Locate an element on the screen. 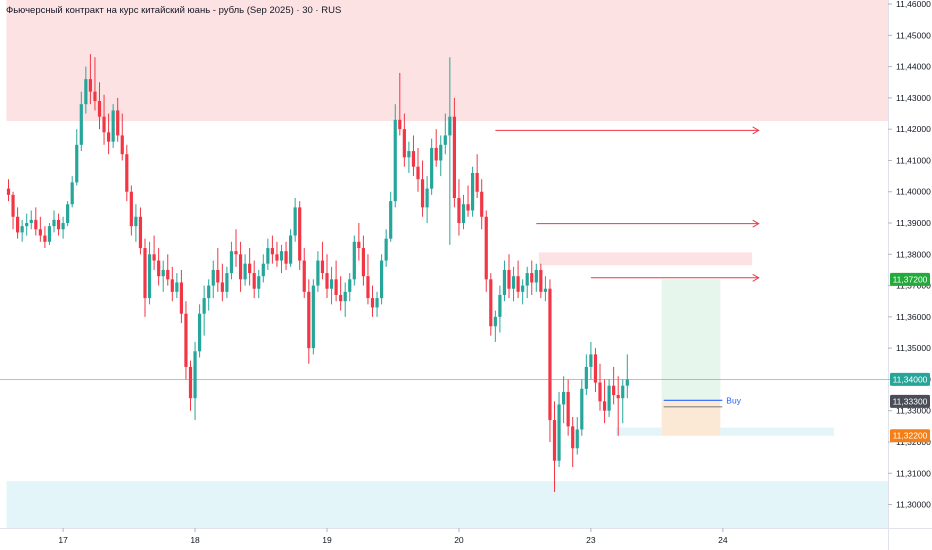 This screenshot has width=932, height=550. target-zone is located at coordinates (691, 340).